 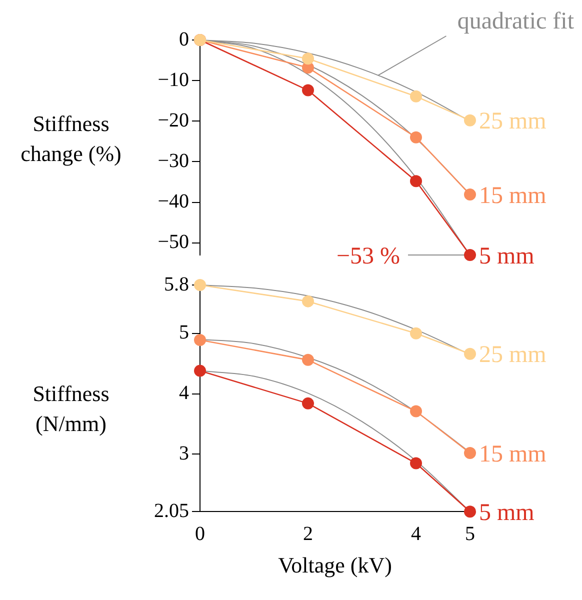 I want to click on y-tick-label: 3, so click(x=184, y=453).